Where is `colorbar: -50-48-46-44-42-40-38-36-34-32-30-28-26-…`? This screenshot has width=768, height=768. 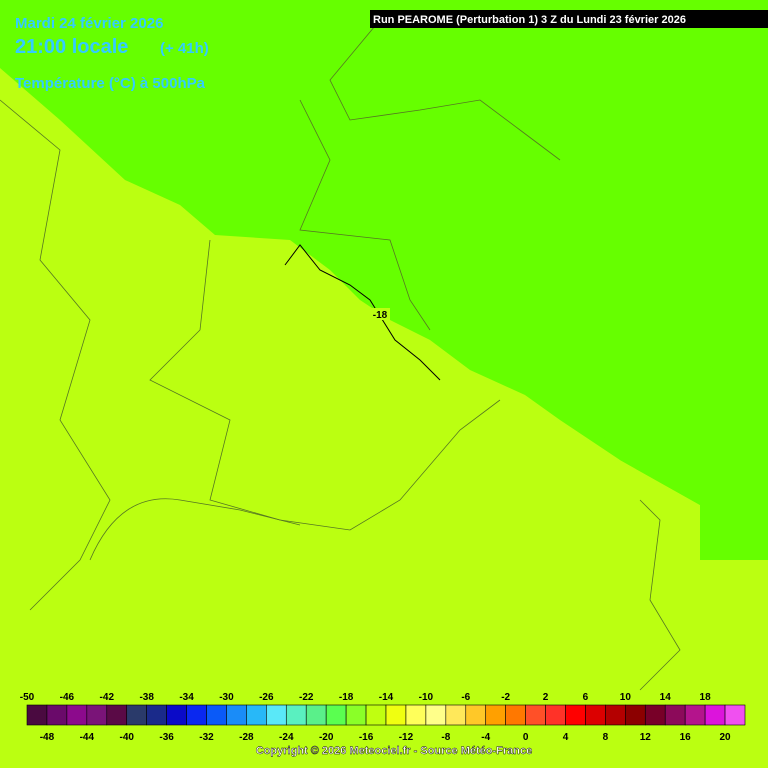 colorbar: -50-48-46-44-42-40-38-36-34-32-30-28-26-… is located at coordinates (383, 717).